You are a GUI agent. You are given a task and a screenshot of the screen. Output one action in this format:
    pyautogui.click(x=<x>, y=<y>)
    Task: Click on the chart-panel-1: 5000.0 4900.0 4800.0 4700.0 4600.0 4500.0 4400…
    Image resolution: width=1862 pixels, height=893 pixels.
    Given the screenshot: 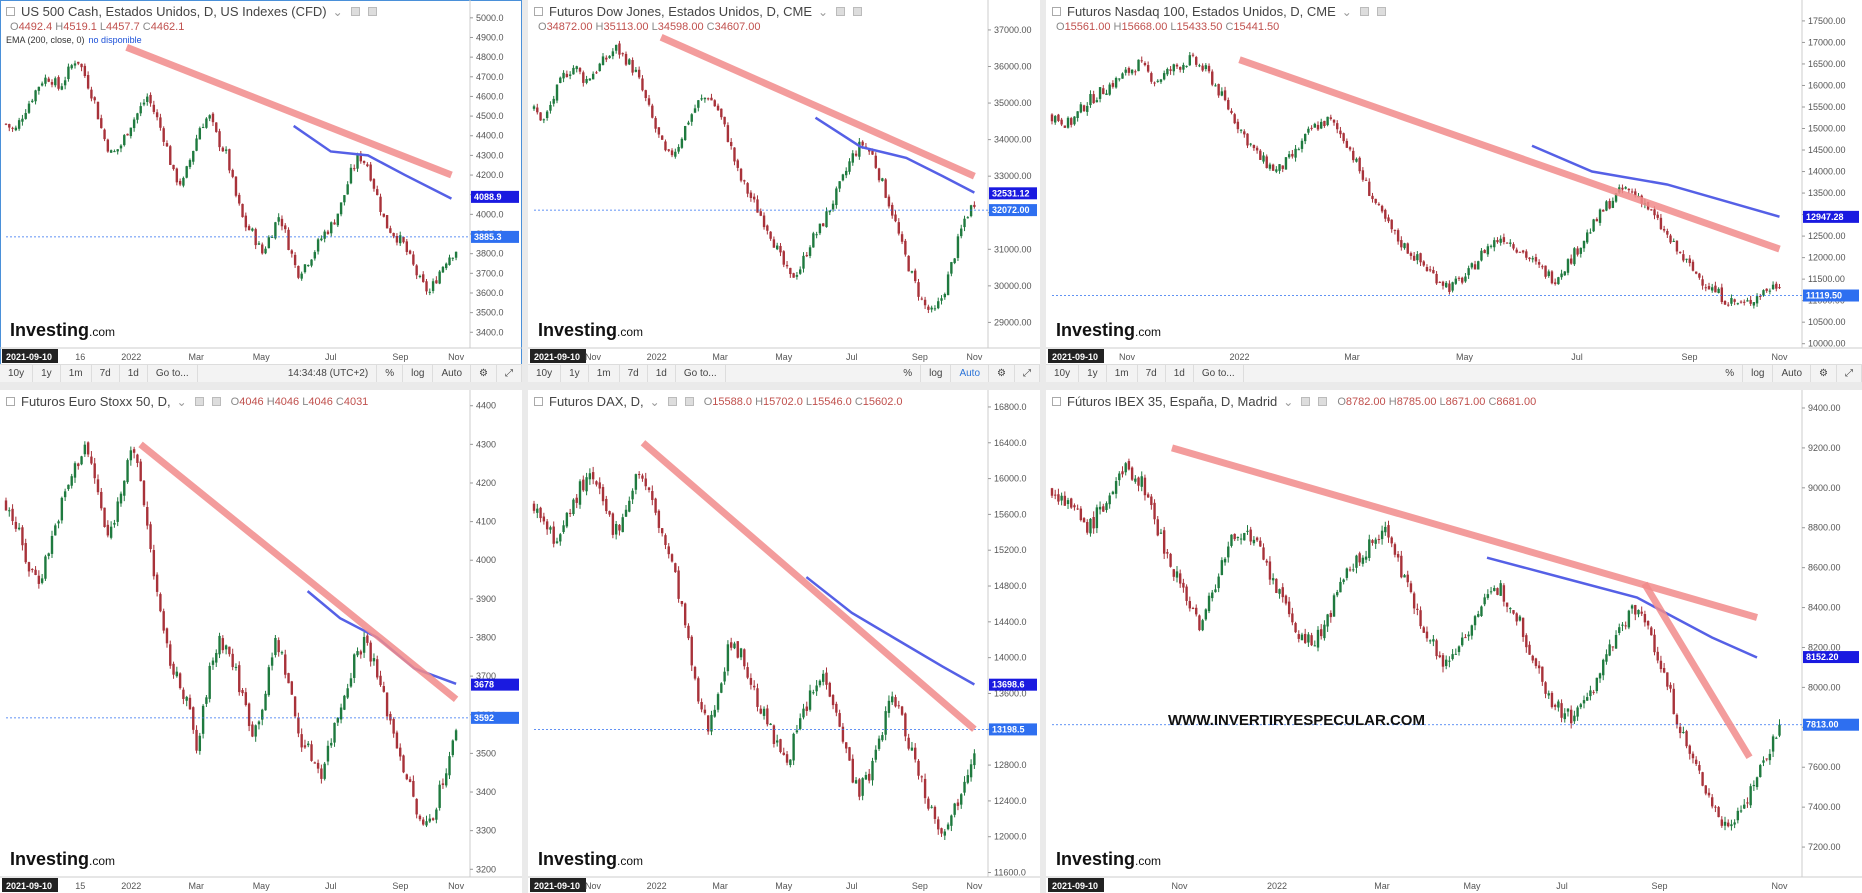 What is the action you would take?
    pyautogui.click(x=261, y=191)
    